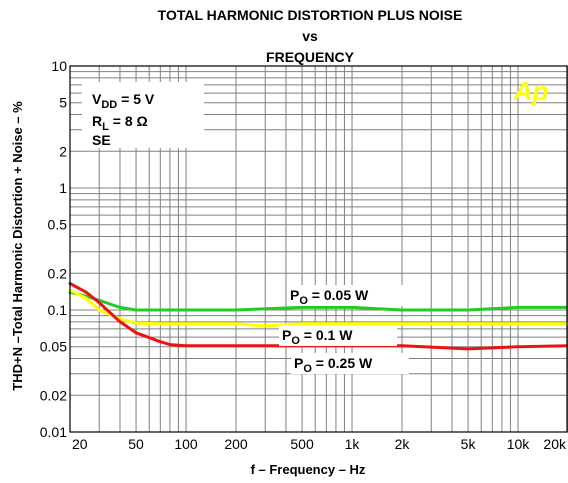 The height and width of the screenshot is (483, 568). What do you see at coordinates (101, 140) in the screenshot?
I see `condition-line: SE` at bounding box center [101, 140].